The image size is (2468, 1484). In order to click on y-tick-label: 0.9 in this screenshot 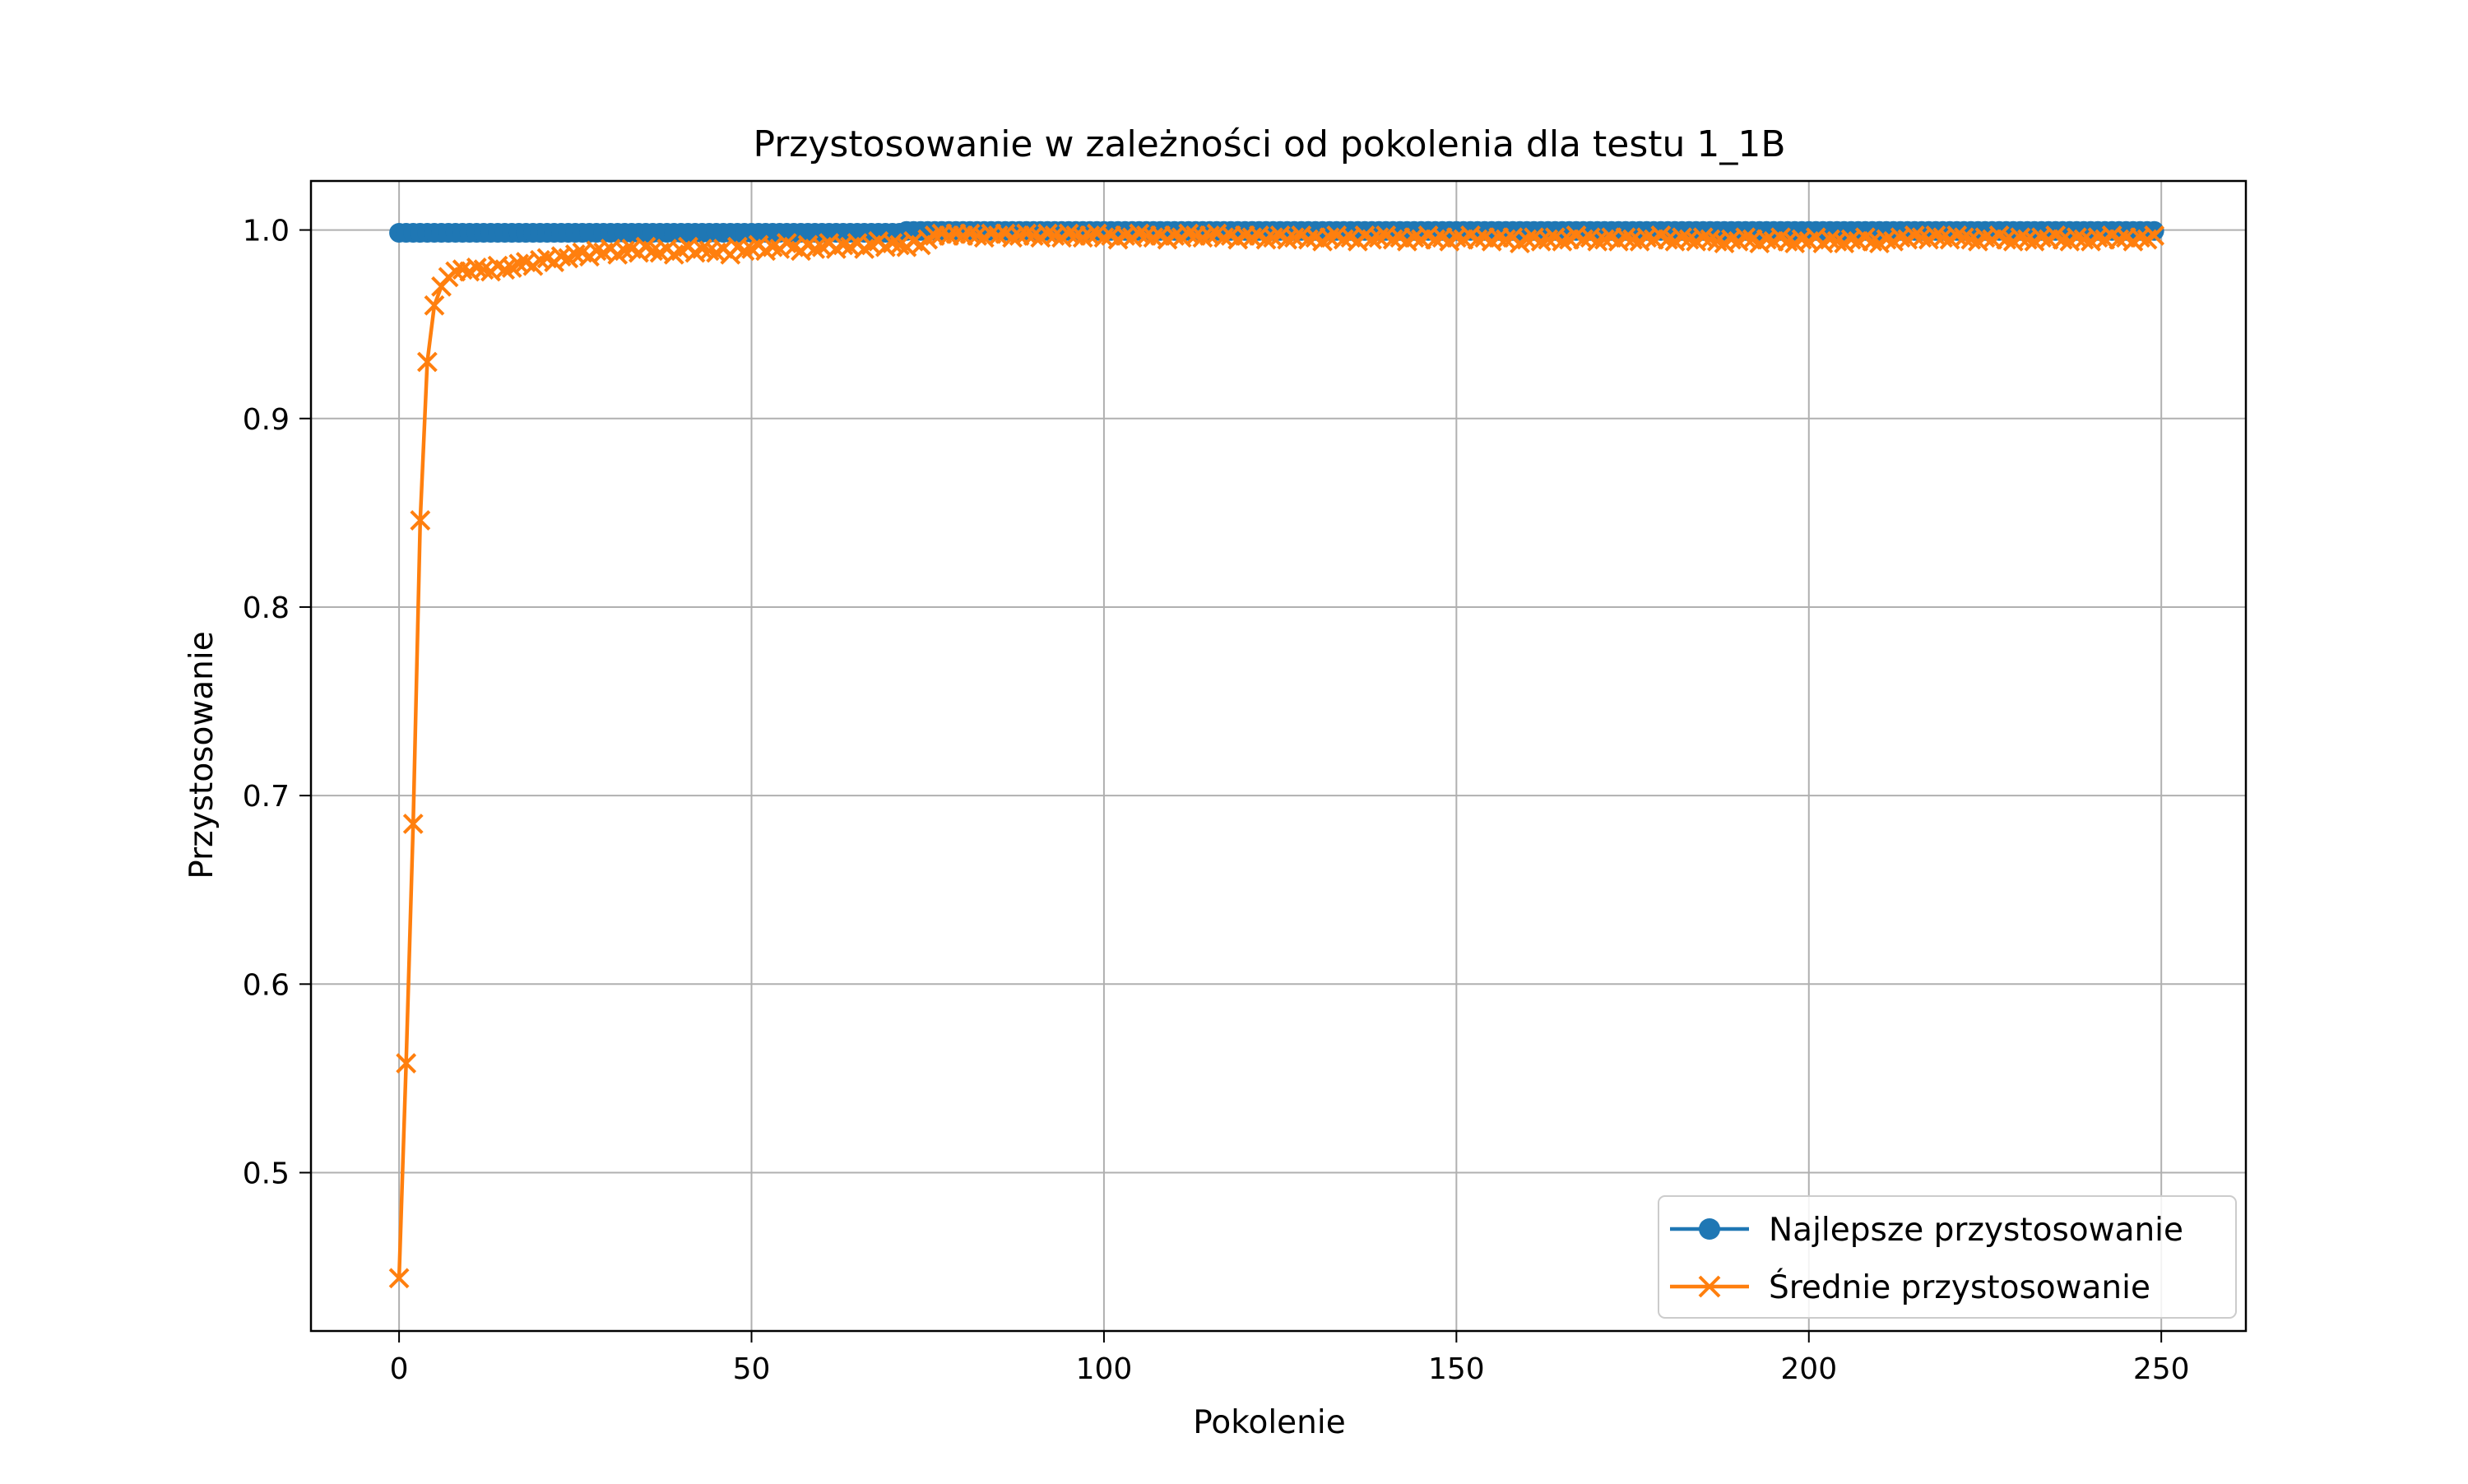, I will do `click(266, 420)`.